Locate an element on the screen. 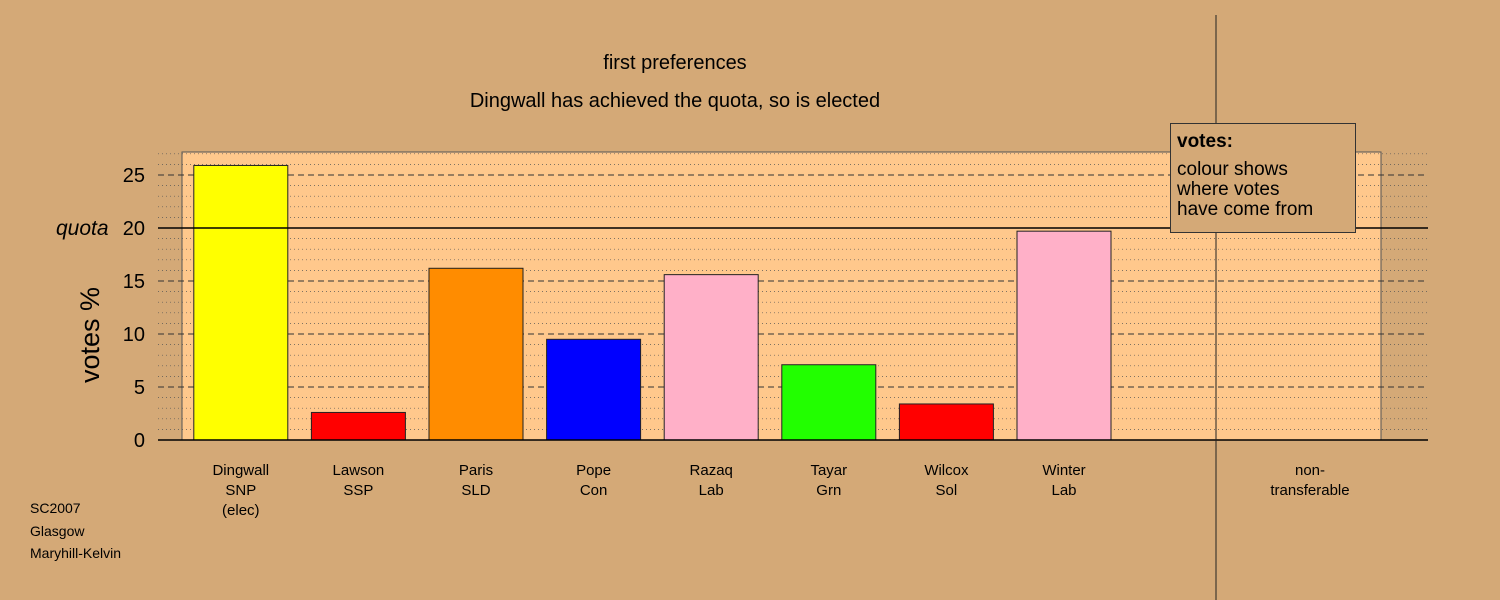  y-tick-label: 20 is located at coordinates (134, 229).